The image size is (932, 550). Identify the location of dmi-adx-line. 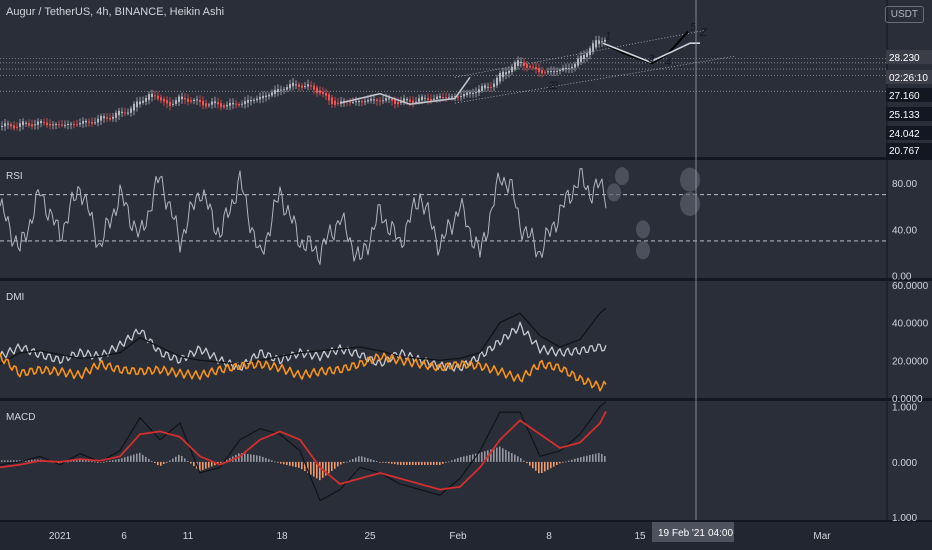
(303, 336).